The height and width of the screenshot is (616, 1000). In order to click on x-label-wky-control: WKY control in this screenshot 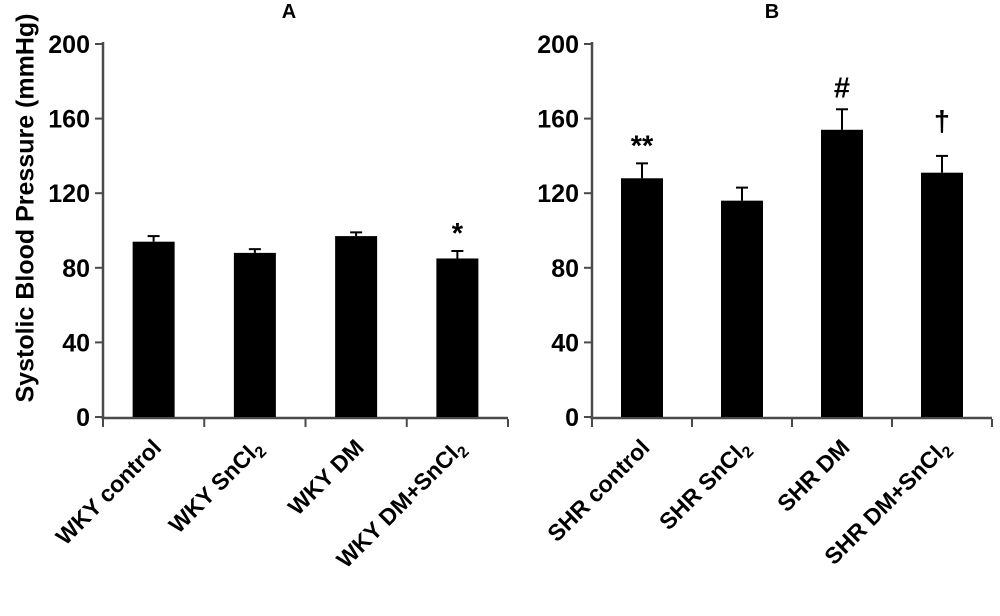, I will do `click(108, 492)`.